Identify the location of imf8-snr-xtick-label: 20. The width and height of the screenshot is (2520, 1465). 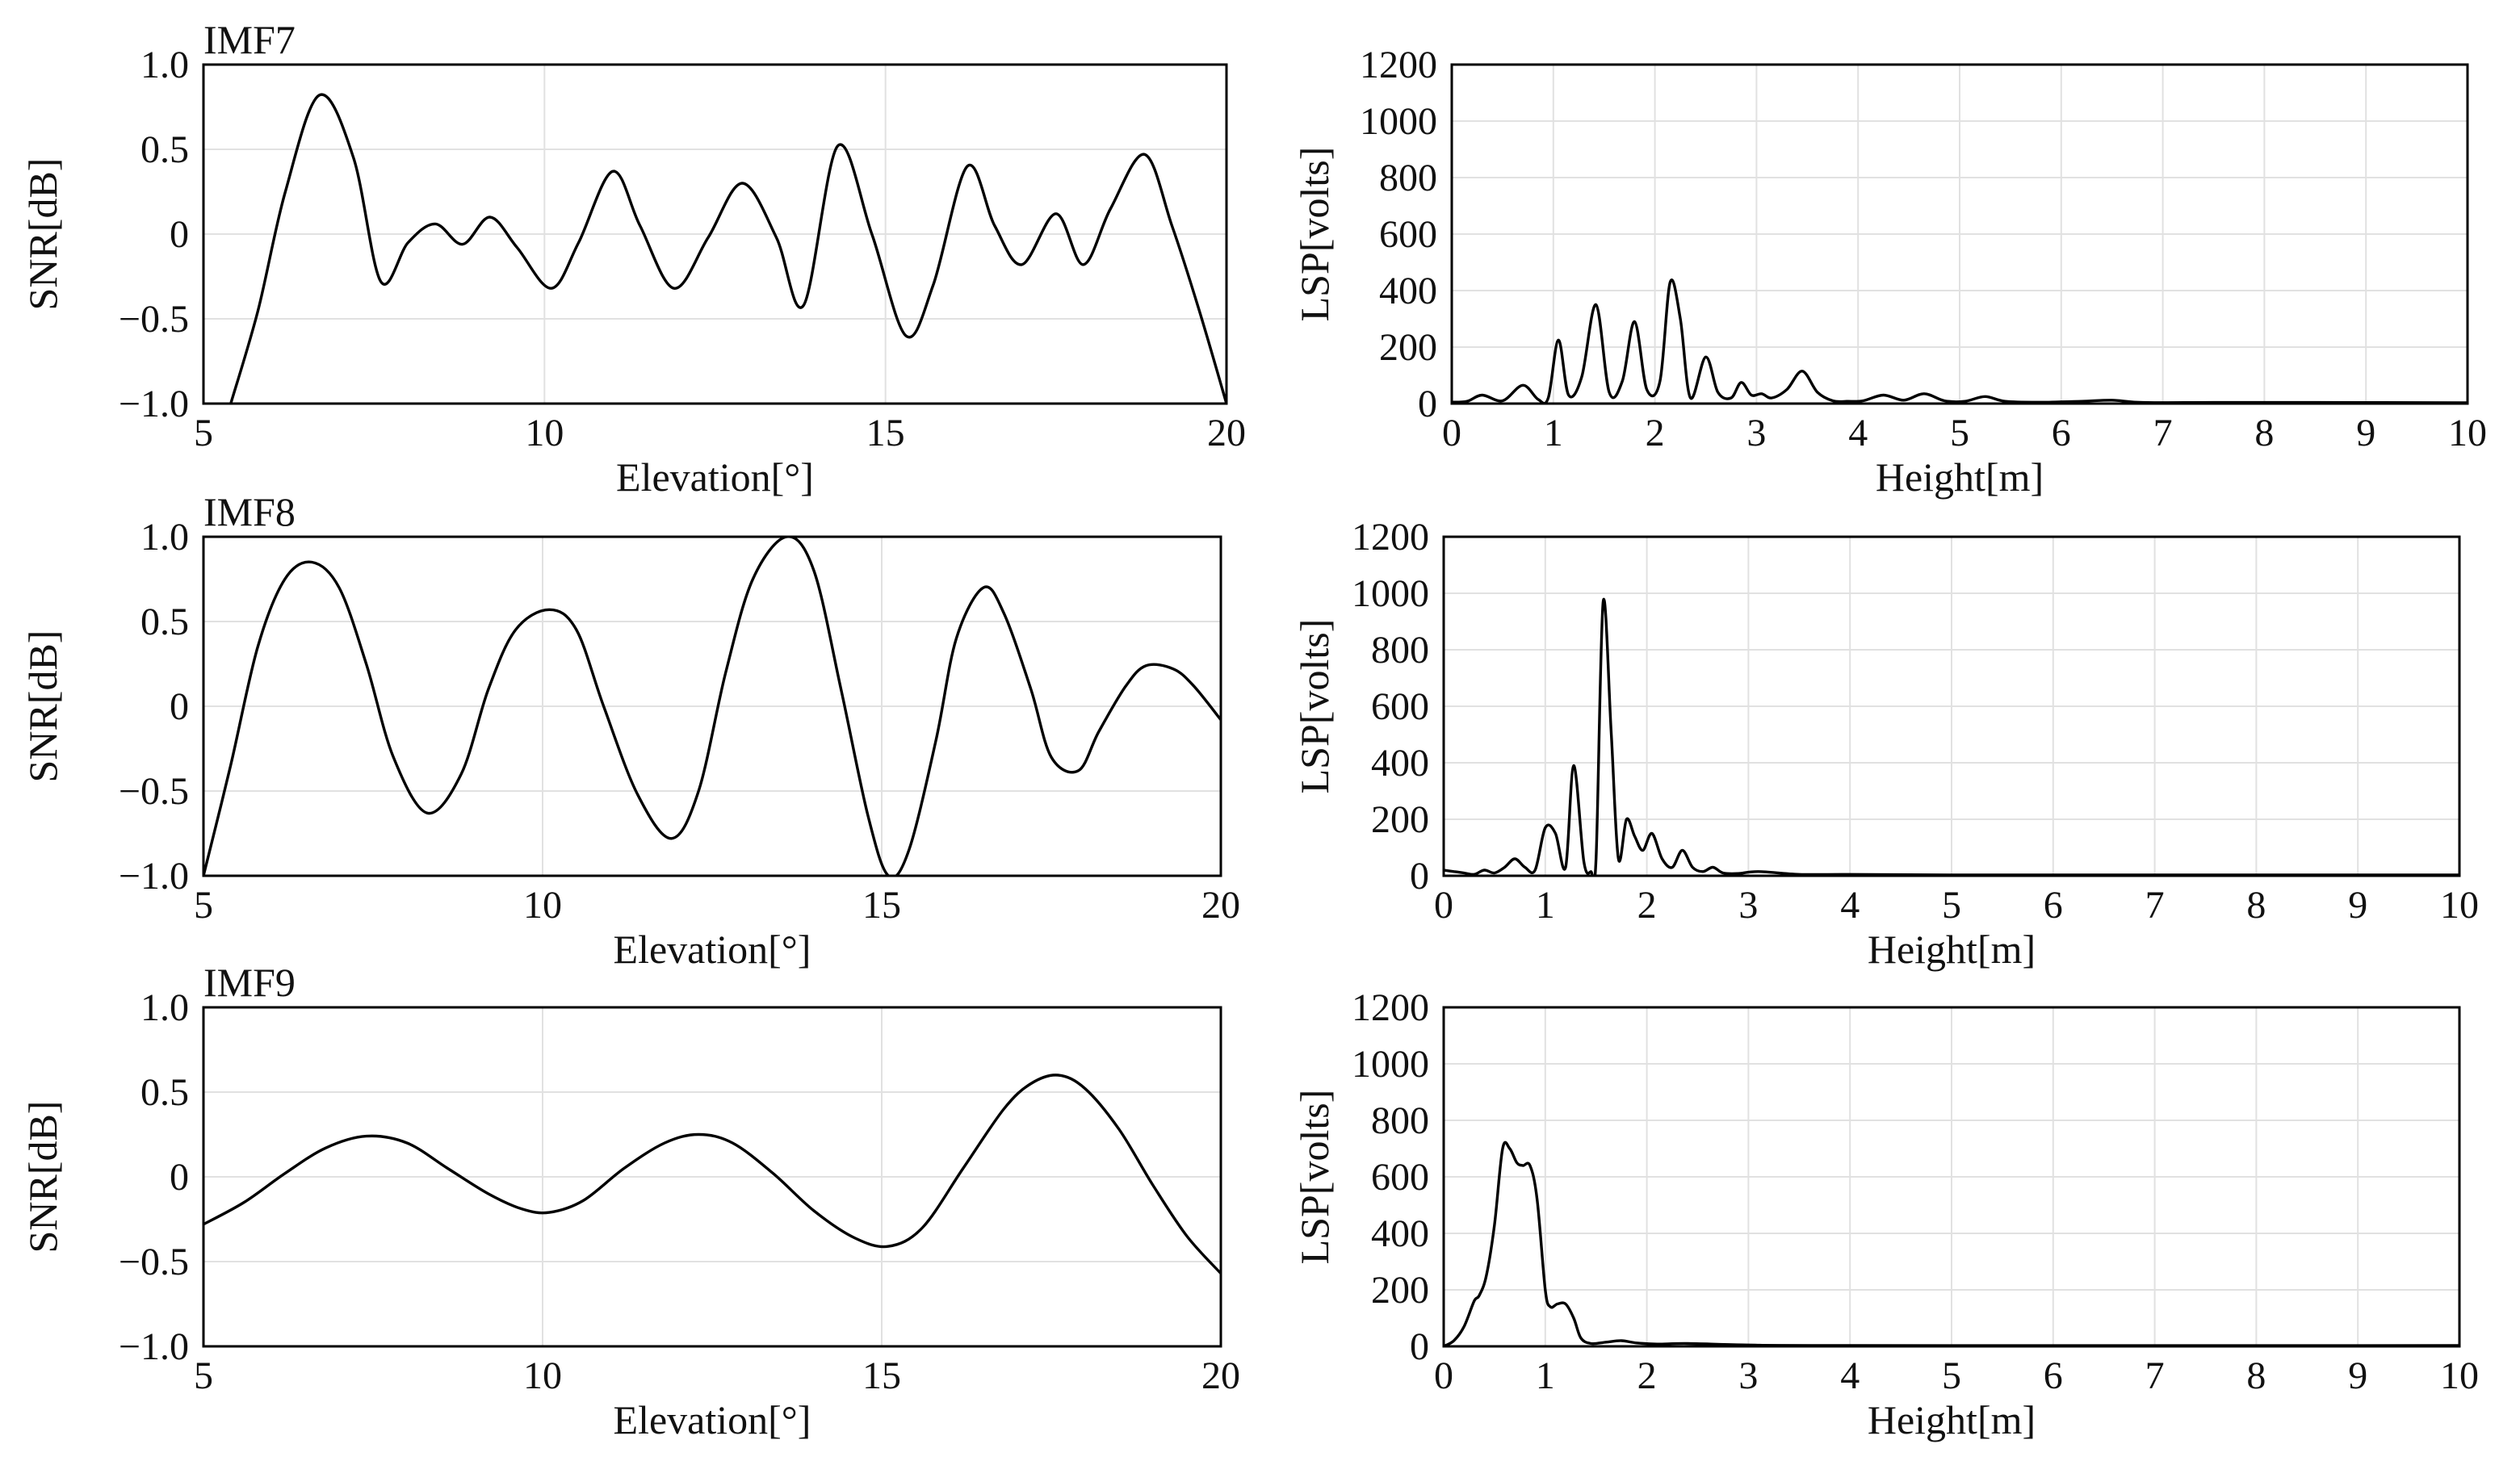
(1220, 905).